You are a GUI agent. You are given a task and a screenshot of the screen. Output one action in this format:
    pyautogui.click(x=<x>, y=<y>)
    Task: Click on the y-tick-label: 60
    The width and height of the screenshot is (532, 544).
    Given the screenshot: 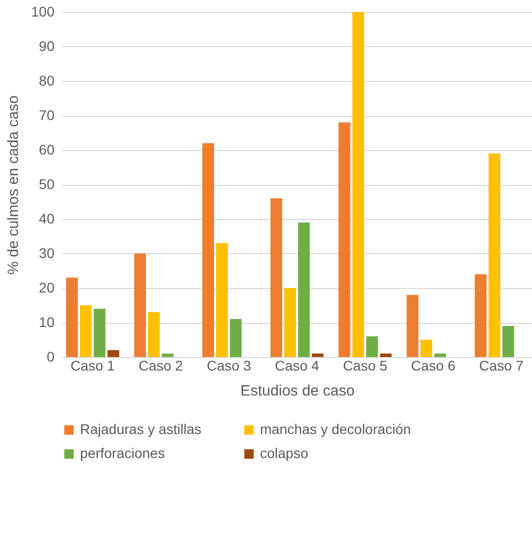 What is the action you would take?
    pyautogui.click(x=46, y=150)
    